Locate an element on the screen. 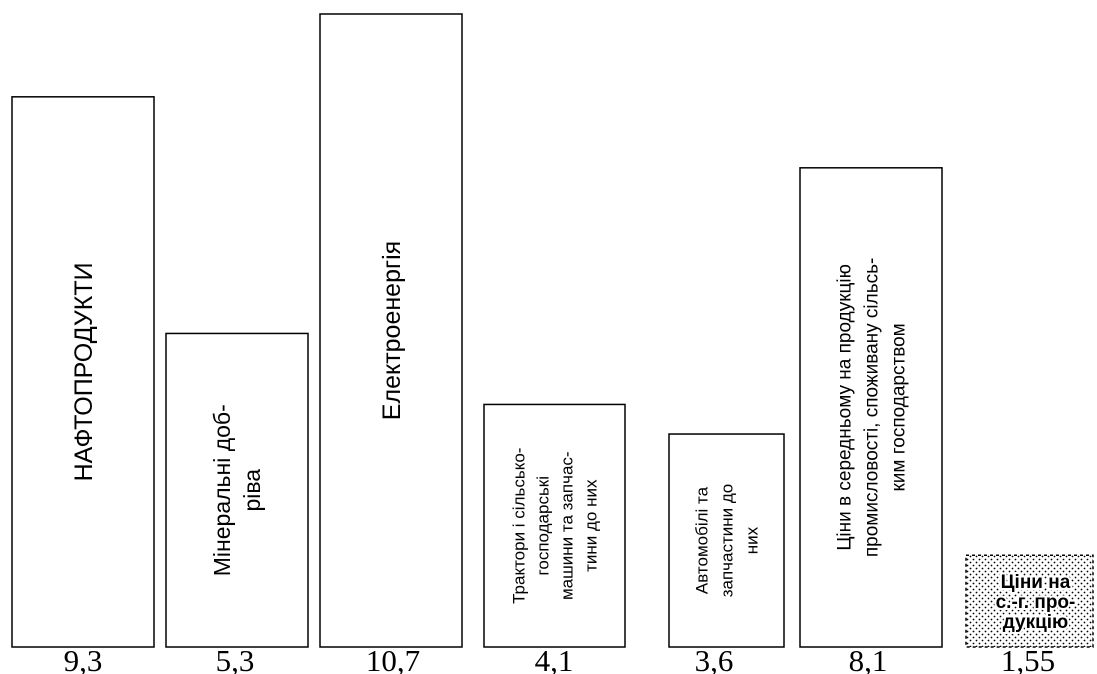  bar-label-1: НАФТОПРОДУКТИ is located at coordinates (84, 371).